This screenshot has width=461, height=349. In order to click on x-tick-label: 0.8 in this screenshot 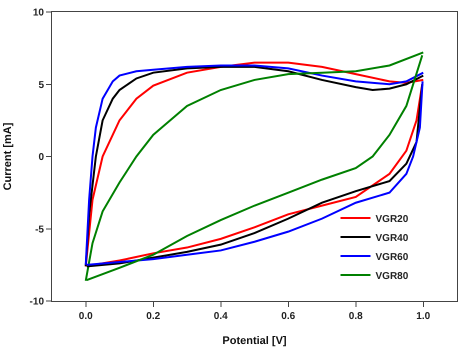, I will do `click(356, 316)`.